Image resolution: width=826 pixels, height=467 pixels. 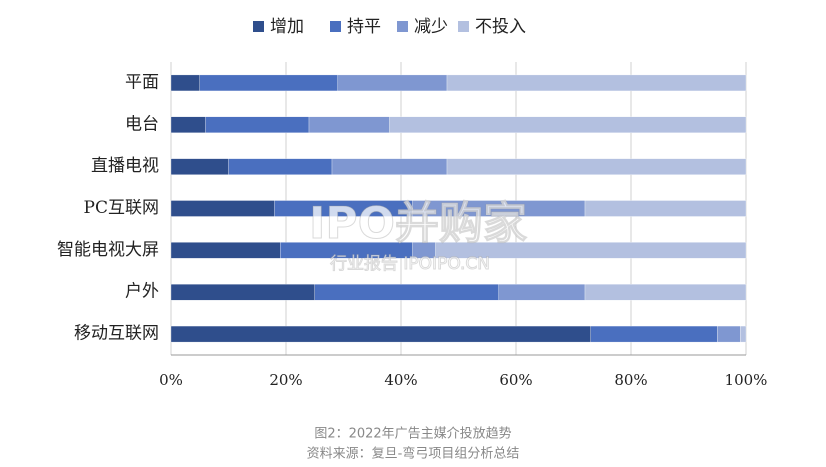 What do you see at coordinates (285, 380) in the screenshot?
I see `x-tick-label: 20%` at bounding box center [285, 380].